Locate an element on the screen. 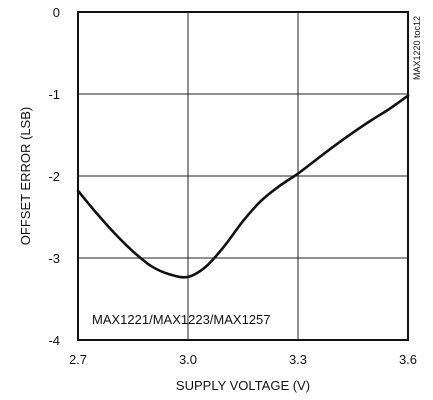 The height and width of the screenshot is (400, 433). y-tick-label-1: -1 is located at coordinates (54, 94).